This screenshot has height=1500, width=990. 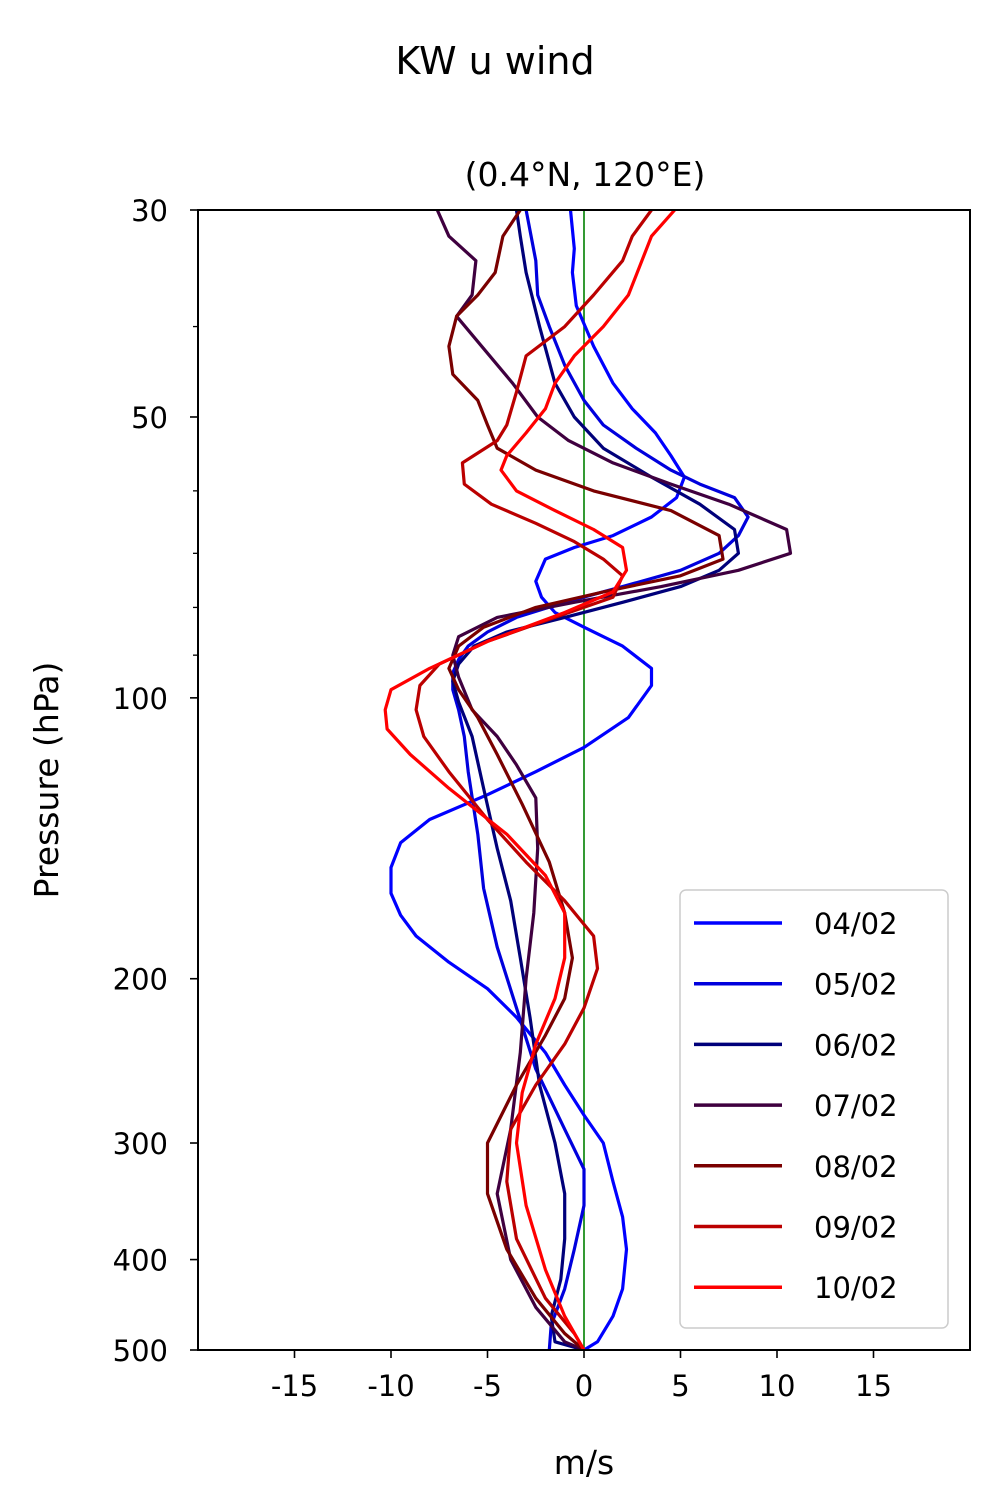 What do you see at coordinates (680, 1386) in the screenshot?
I see `x-tick-label: 5` at bounding box center [680, 1386].